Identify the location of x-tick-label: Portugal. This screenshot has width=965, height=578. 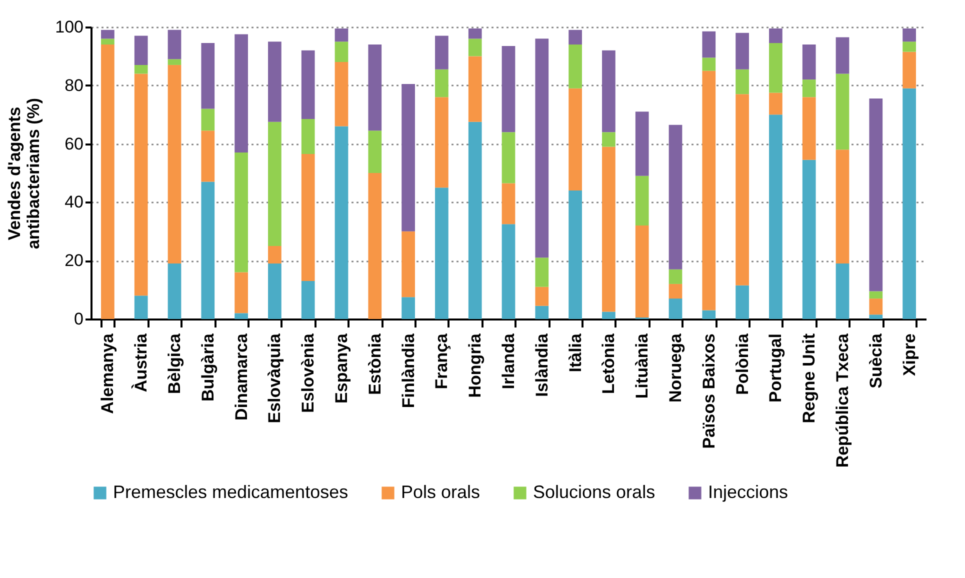
(776, 368).